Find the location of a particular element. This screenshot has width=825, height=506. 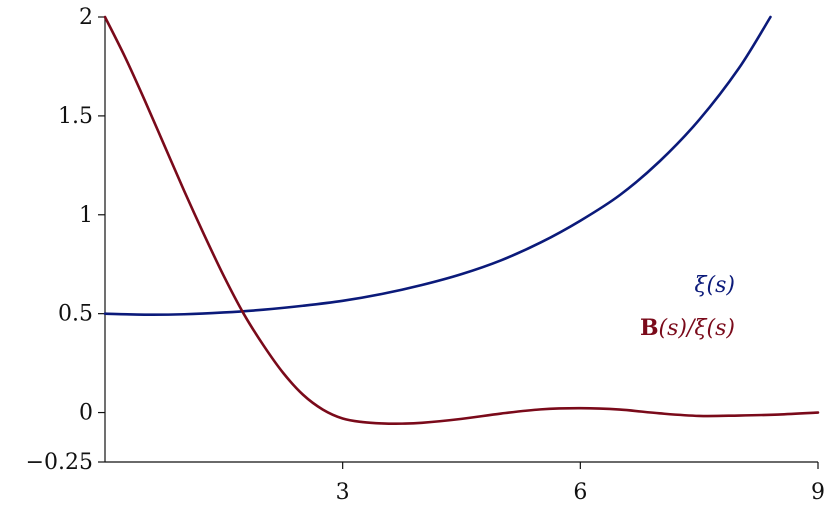

y-tick-label: 0 is located at coordinates (86, 413).